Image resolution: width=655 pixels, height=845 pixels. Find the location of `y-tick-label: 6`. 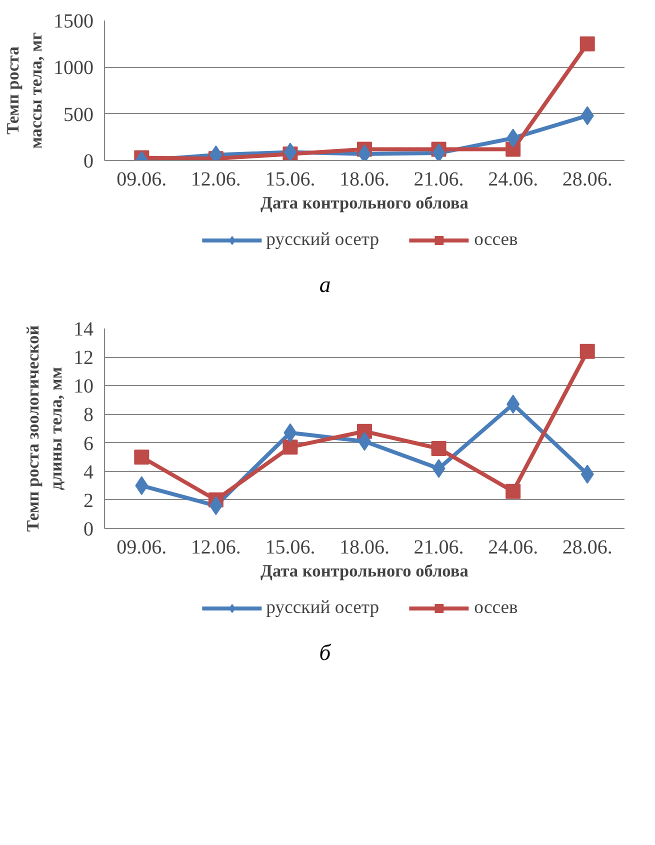

y-tick-label: 6 is located at coordinates (89, 444).